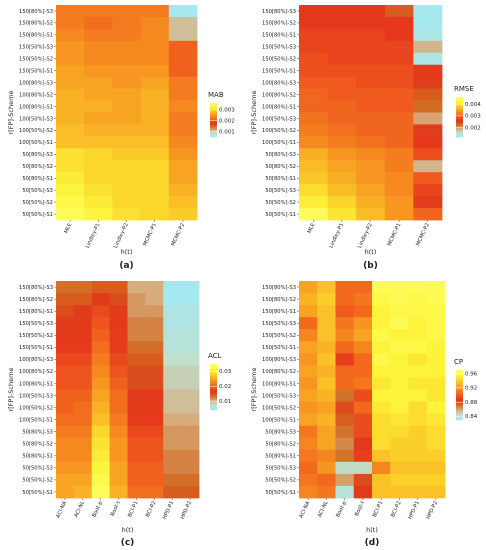 Image resolution: width=486 pixels, height=550 pixels. Describe the element at coordinates (36, 312) in the screenshot. I see `y-tick-label: 150[80%]-S1` at that location.